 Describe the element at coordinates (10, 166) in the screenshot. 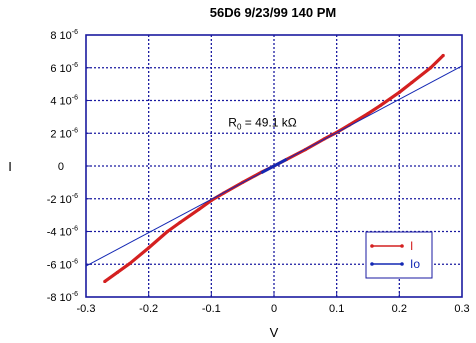

I see `y-axis-label: I` at that location.